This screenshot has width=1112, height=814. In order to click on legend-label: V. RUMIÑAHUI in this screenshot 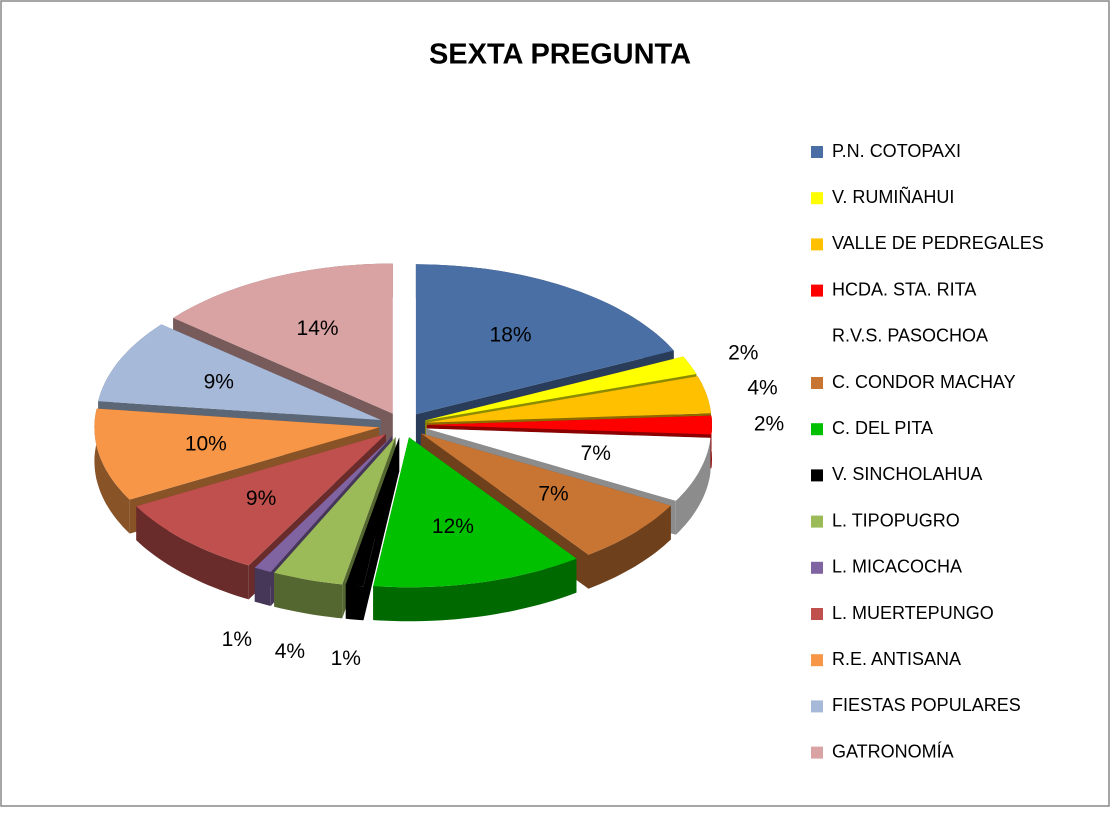, I will do `click(893, 196)`.